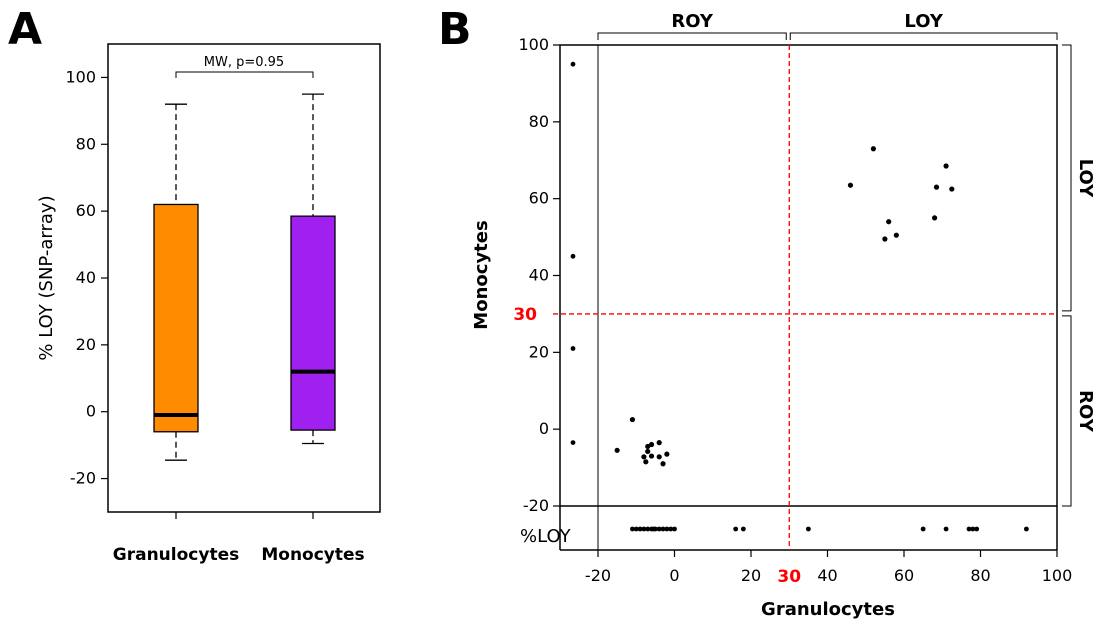  Describe the element at coordinates (455, 29) in the screenshot. I see `panel-b-label: B` at that location.